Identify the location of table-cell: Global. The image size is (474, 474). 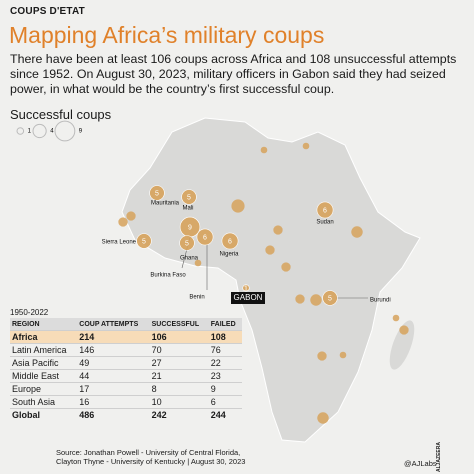
(26, 415).